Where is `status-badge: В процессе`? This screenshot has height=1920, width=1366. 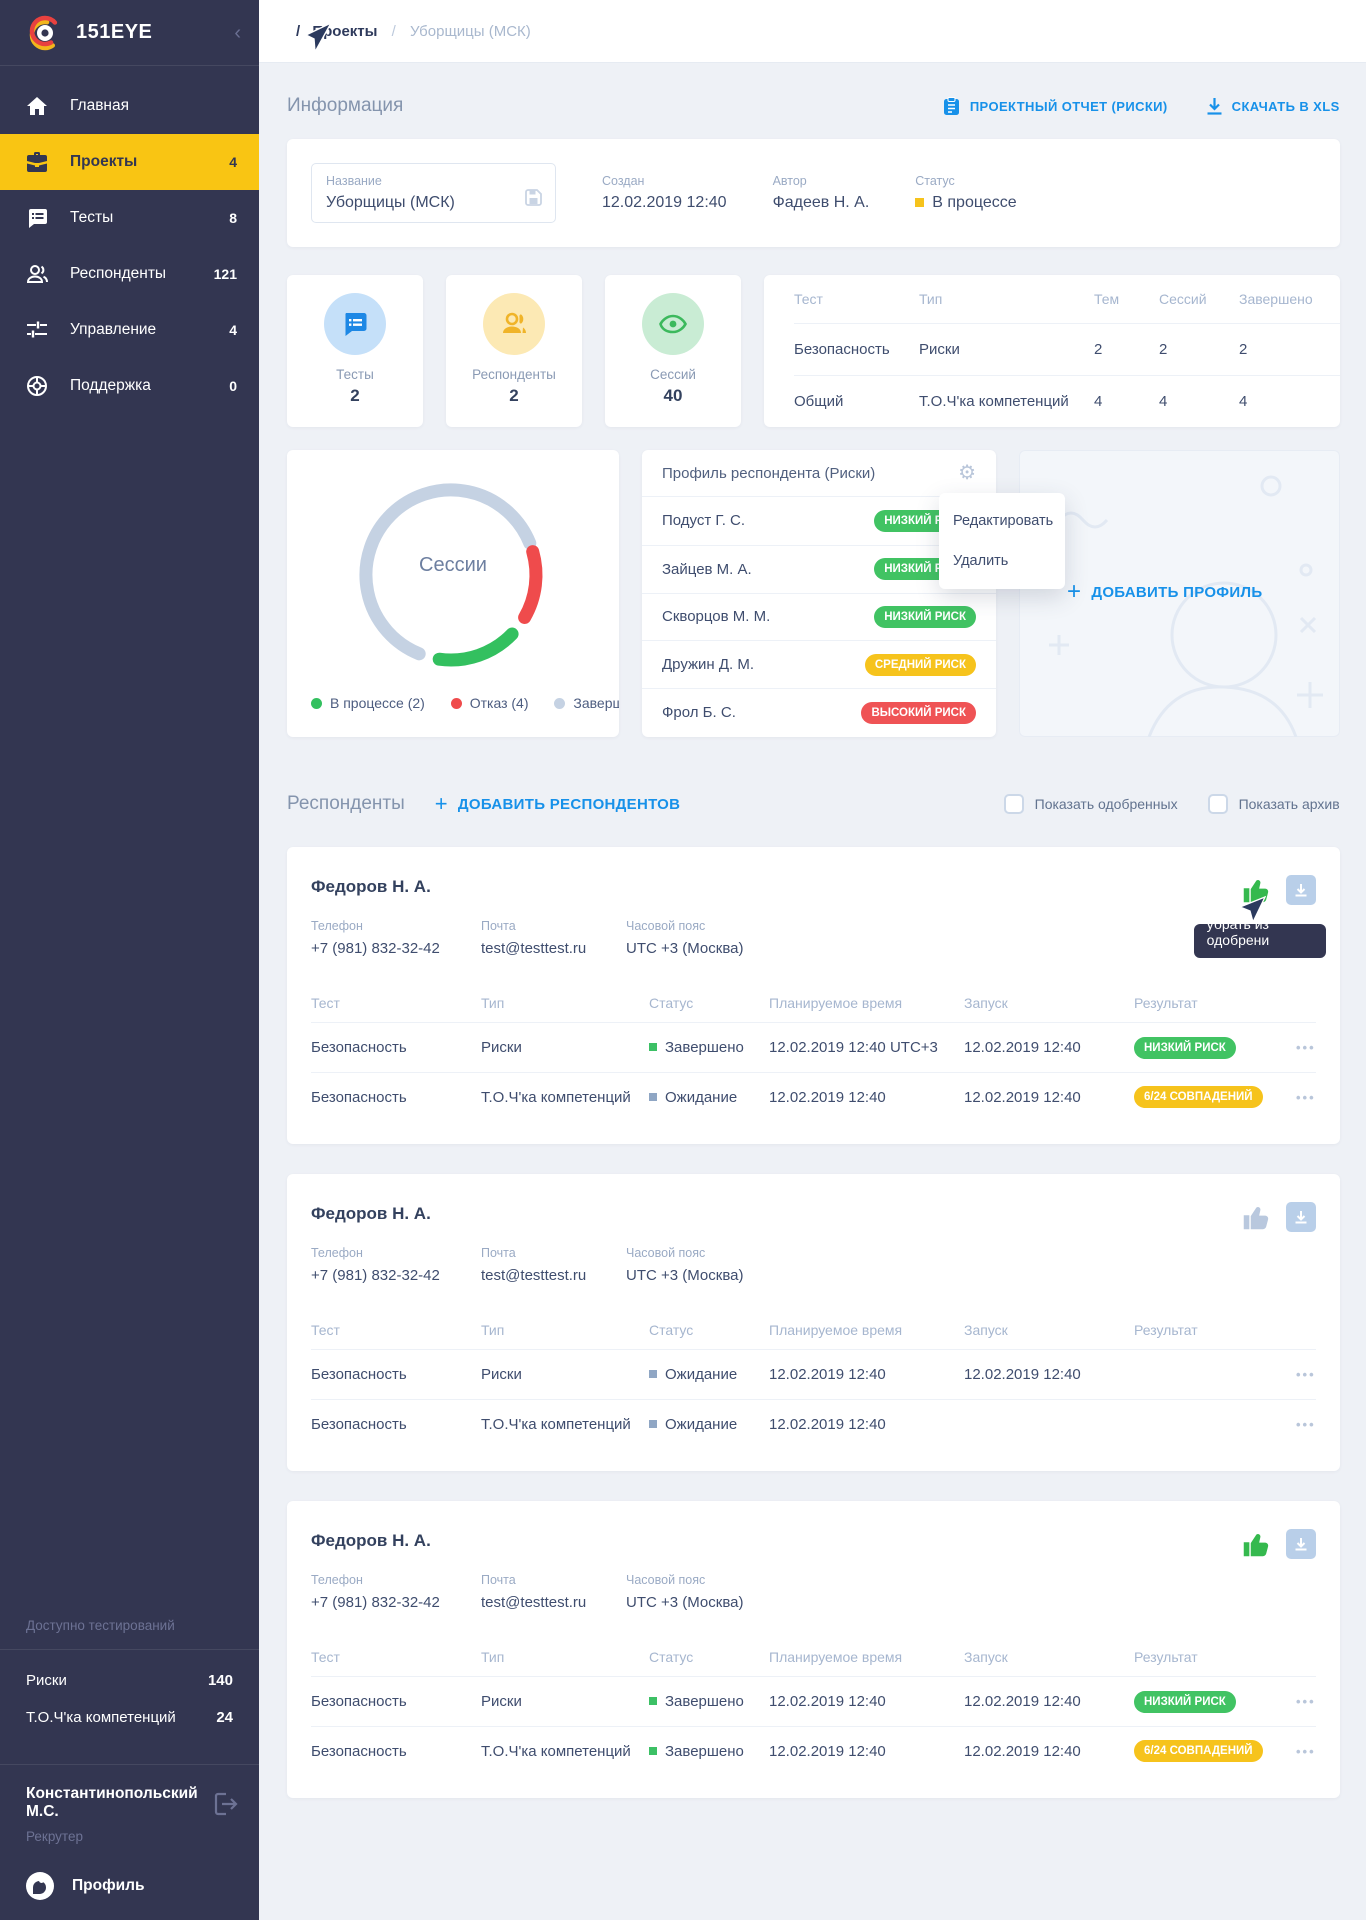 status-badge: В процессе is located at coordinates (974, 202).